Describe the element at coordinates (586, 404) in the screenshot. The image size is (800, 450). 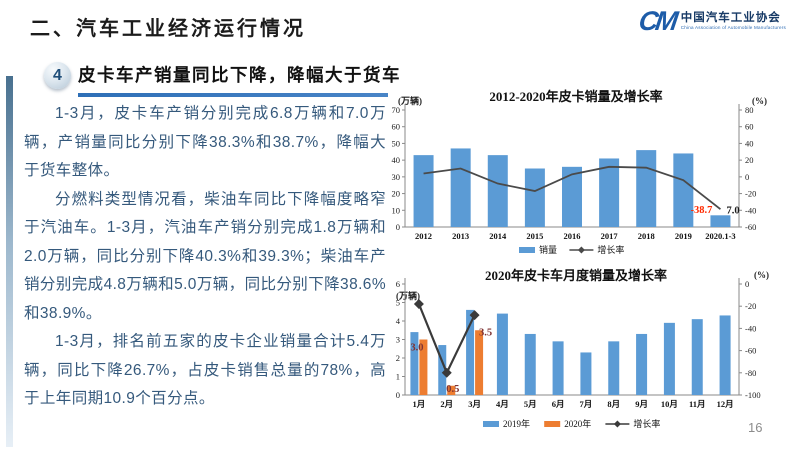
I see `svg-text: 7月` at that location.